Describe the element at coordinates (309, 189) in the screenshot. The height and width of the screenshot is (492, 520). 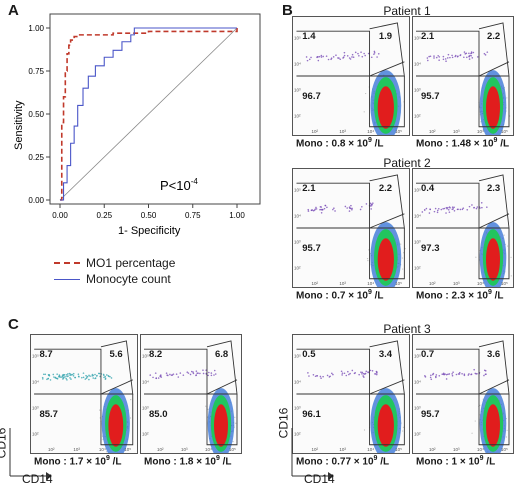
I see `gate-percent-upper-left: 2.1` at that location.